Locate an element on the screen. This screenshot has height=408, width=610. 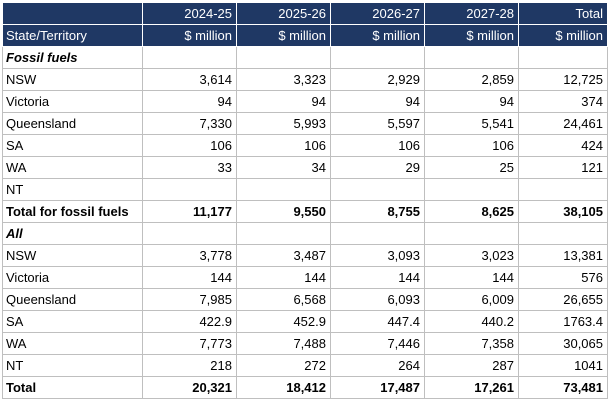
value-cell: 12,725 is located at coordinates (563, 79).